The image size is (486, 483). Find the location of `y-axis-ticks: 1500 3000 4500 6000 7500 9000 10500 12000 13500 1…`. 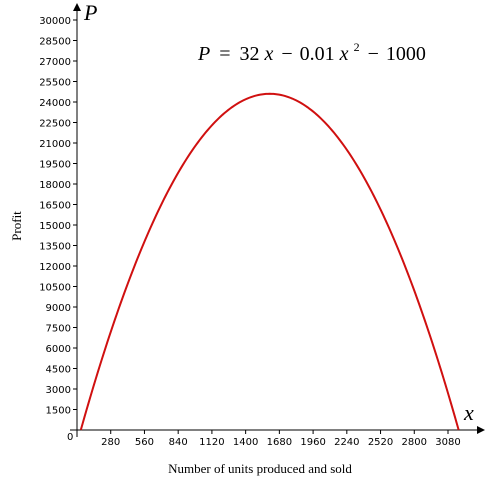

y-axis-ticks: 1500 3000 4500 6000 7500 9000 10500 12000 13500 1… is located at coordinates (58, 216).